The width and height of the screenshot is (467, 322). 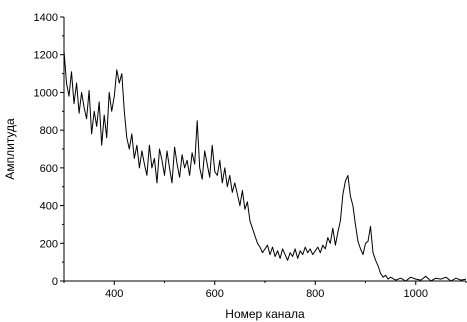 I want to click on y-tick-label: 1200, so click(x=46, y=56).